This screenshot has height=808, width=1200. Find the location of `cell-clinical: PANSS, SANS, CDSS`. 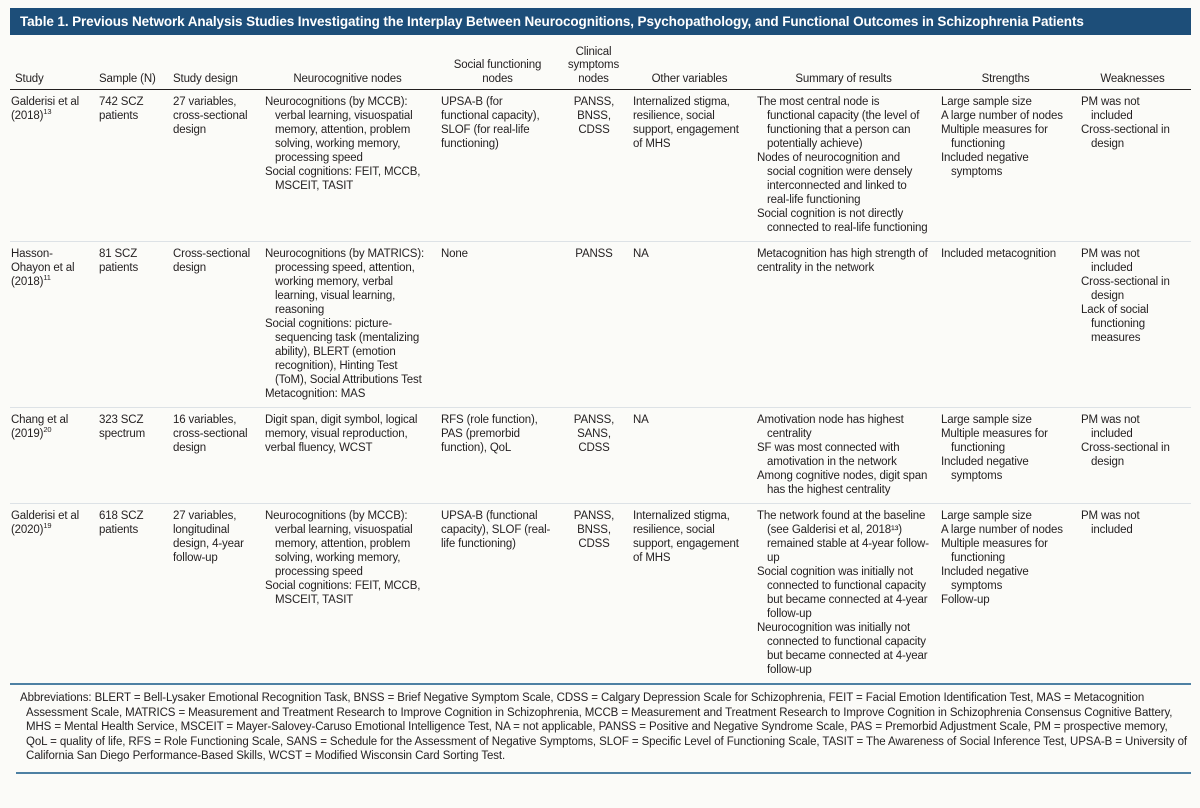

cell-clinical: PANSS, SANS, CDSS is located at coordinates (594, 434).